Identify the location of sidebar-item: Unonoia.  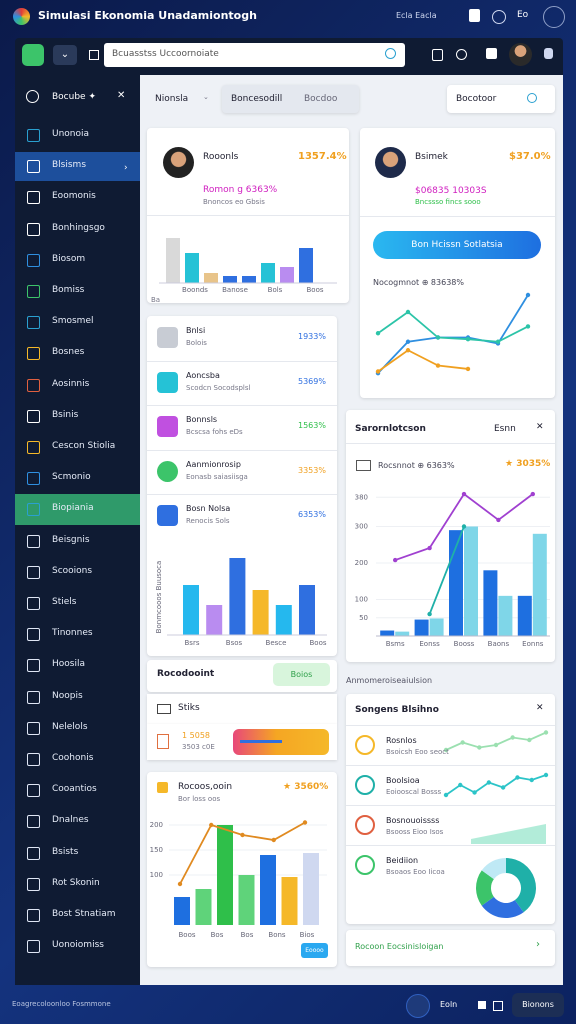
(71, 134).